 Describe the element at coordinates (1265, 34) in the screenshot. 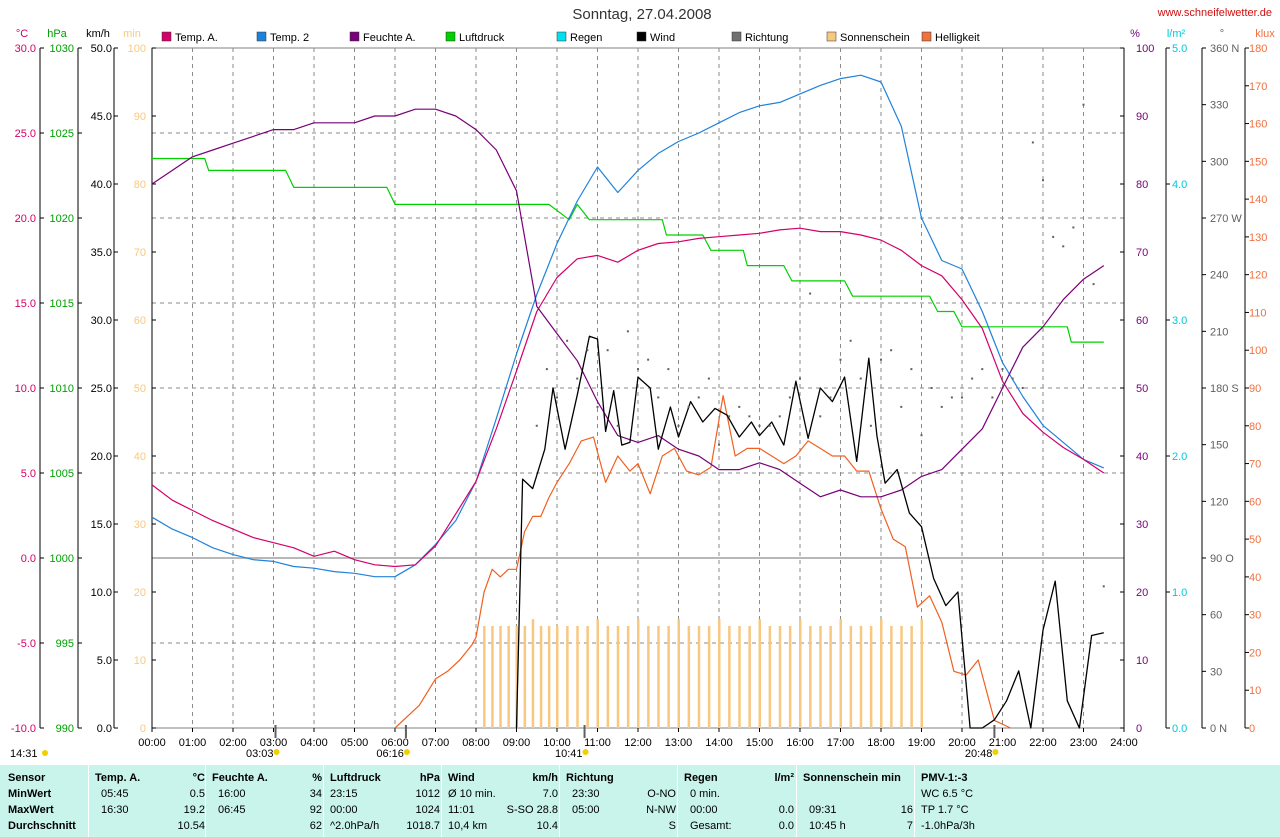

I see `axis-unit-brightness: klux` at that location.